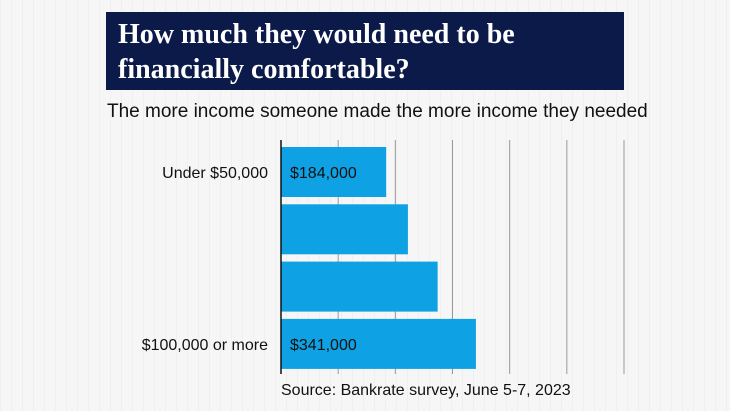 The width and height of the screenshot is (730, 411). I want to click on category-label: Under $50,000, so click(215, 173).